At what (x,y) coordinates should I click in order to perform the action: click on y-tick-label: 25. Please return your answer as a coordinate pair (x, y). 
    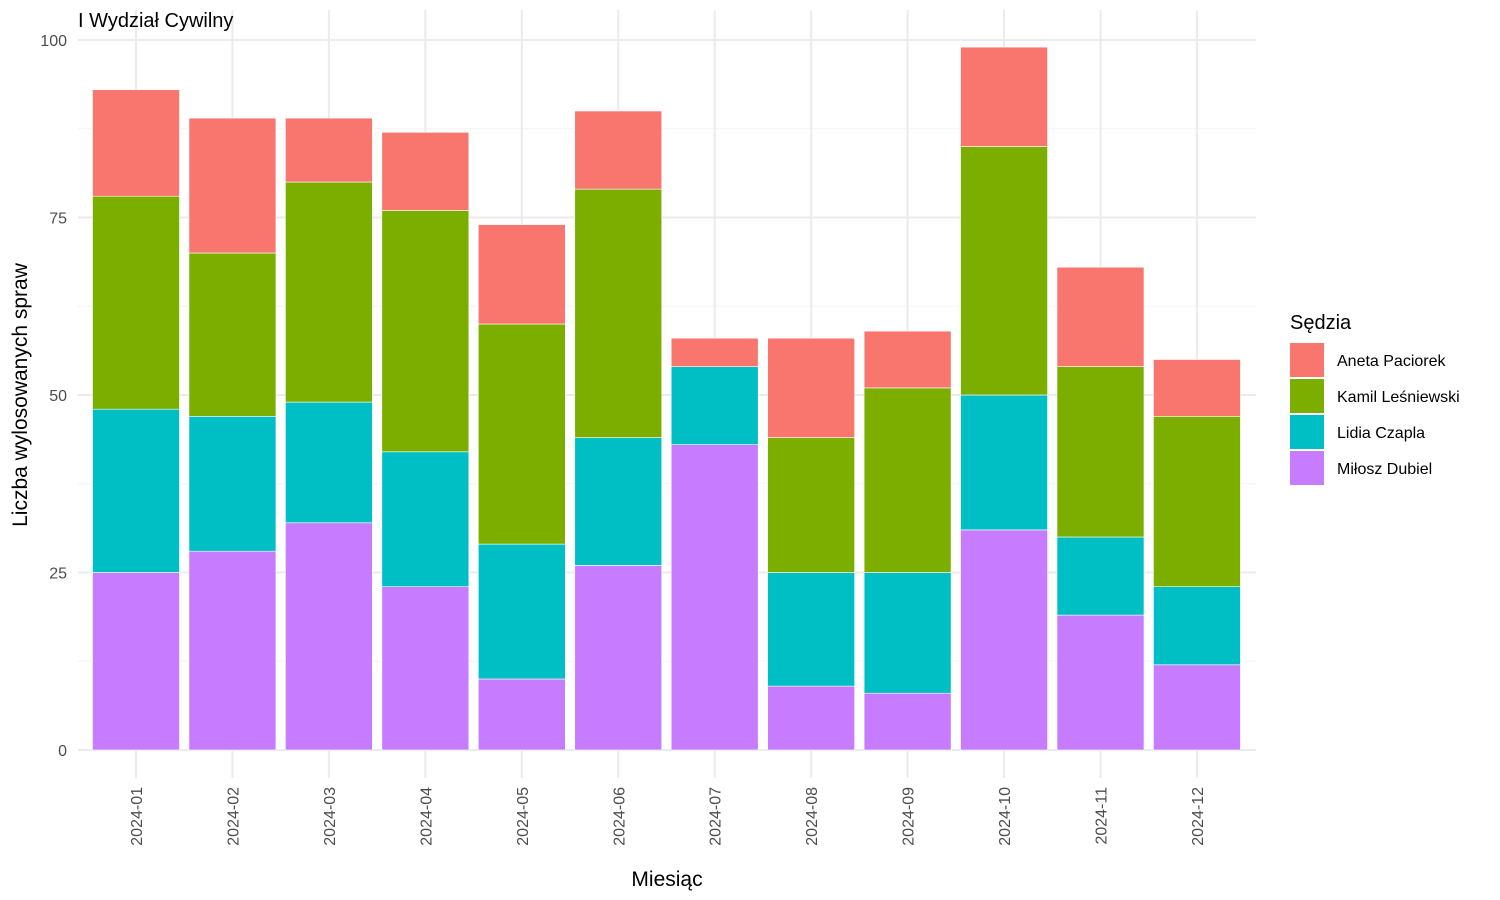
    Looking at the image, I should click on (58, 574).